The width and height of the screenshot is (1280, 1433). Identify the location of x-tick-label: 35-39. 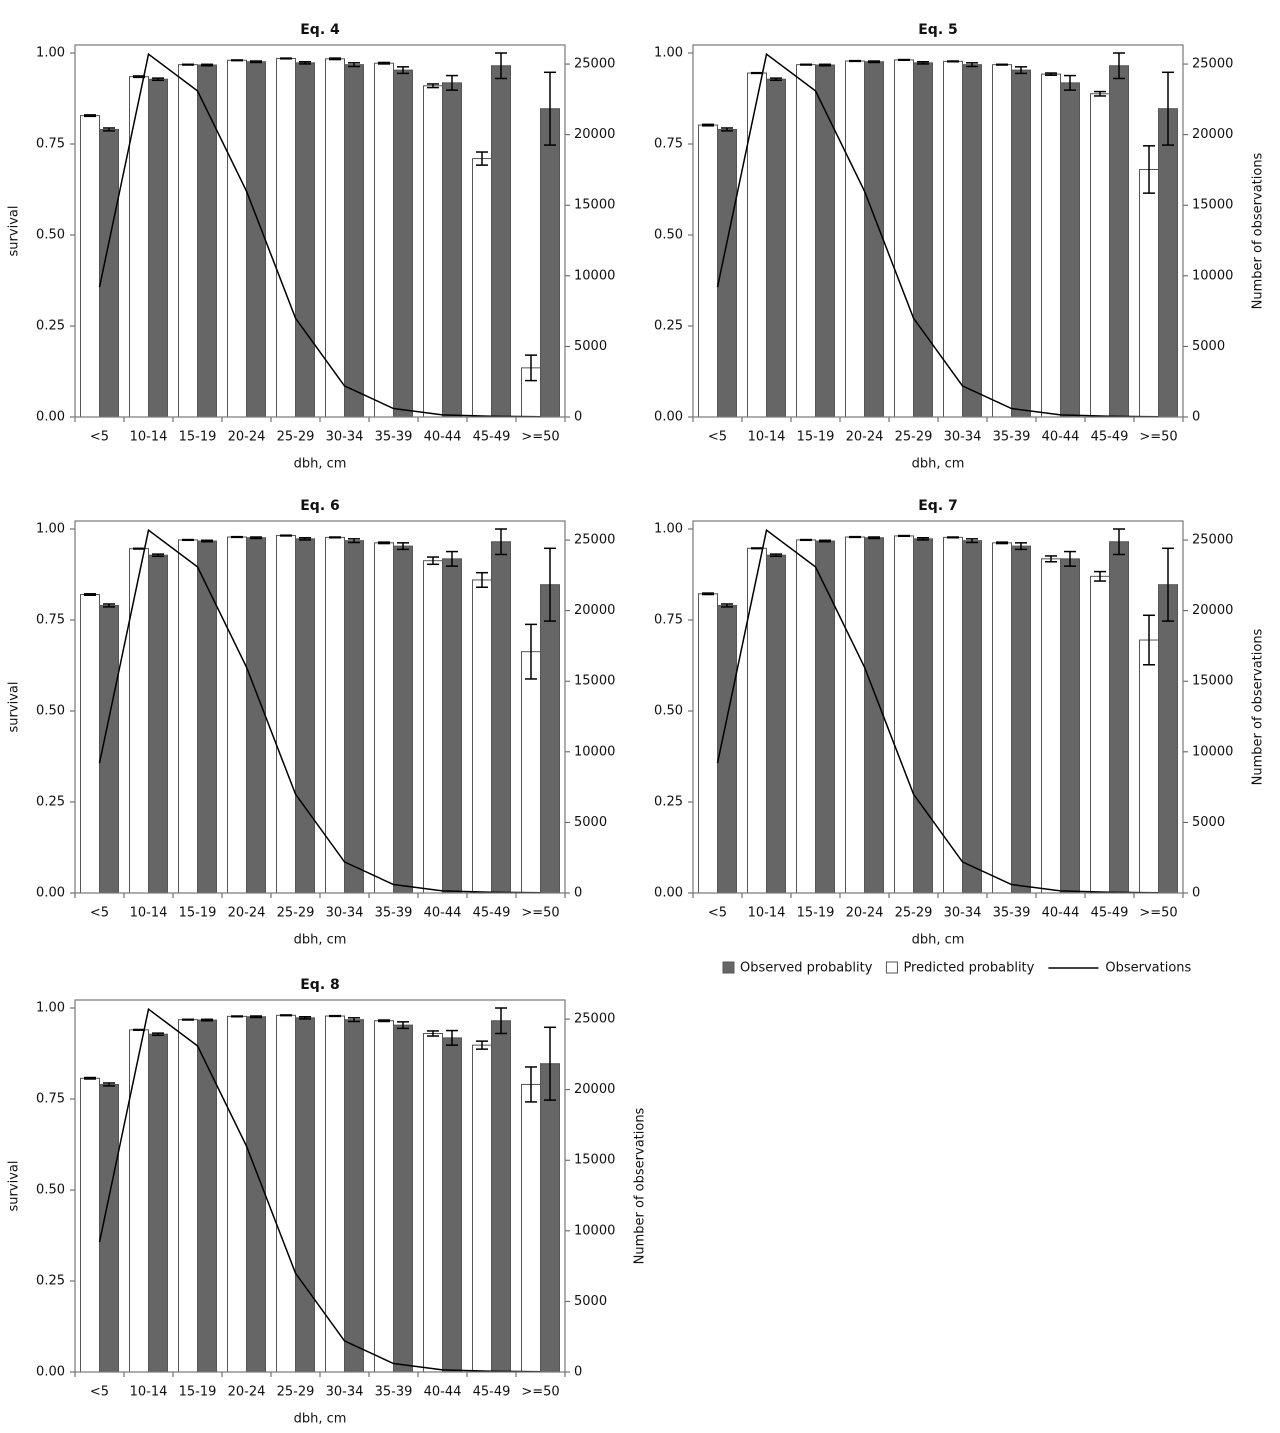
(1012, 437).